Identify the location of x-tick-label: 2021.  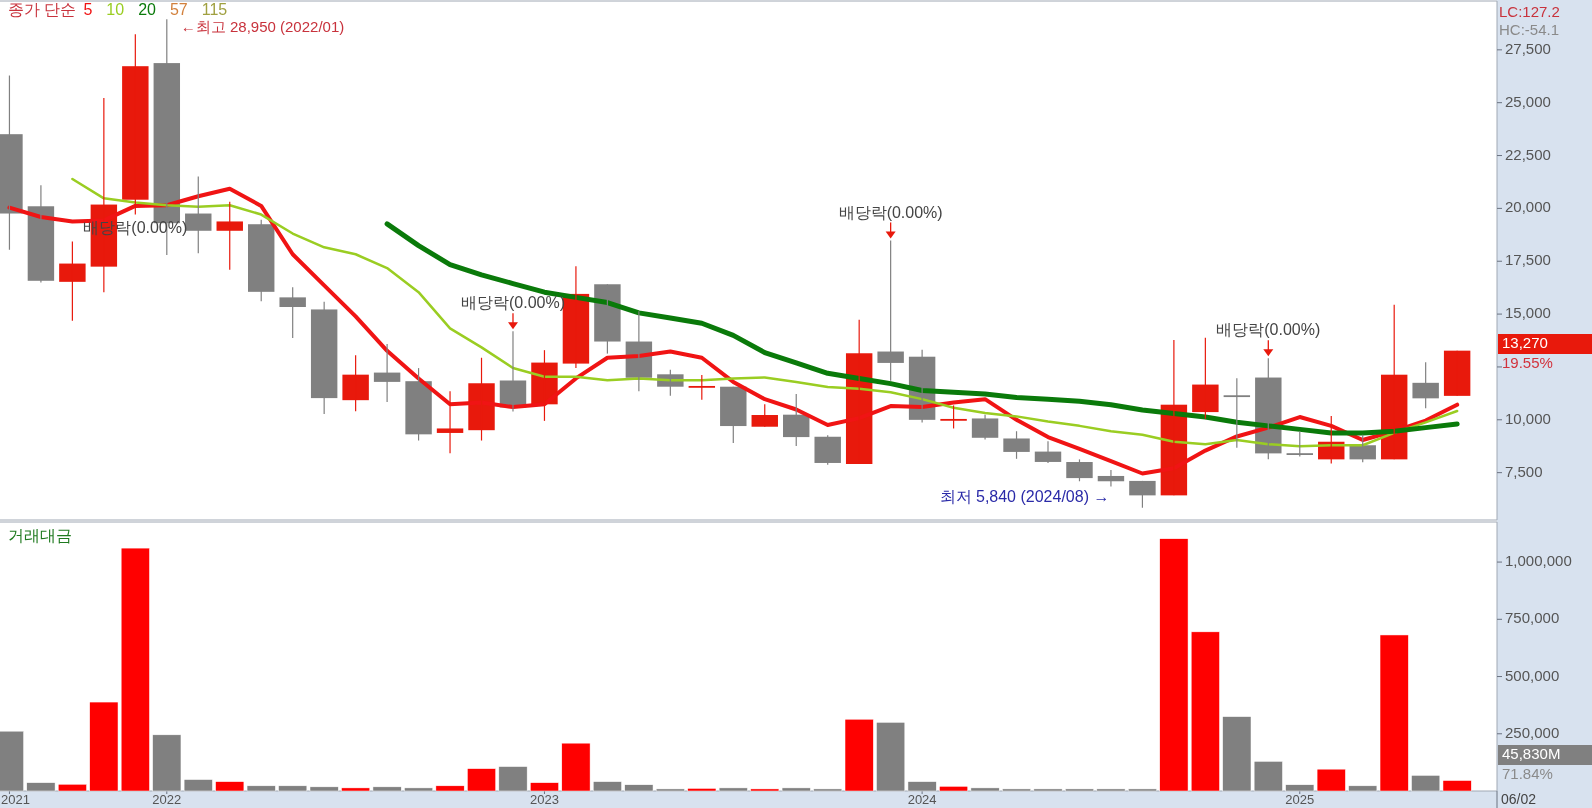
(15, 800).